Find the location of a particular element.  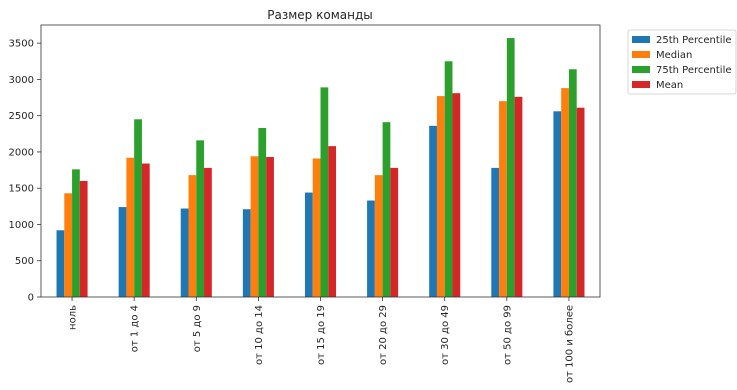

y-tick-label: 3500 is located at coordinates (21, 44).